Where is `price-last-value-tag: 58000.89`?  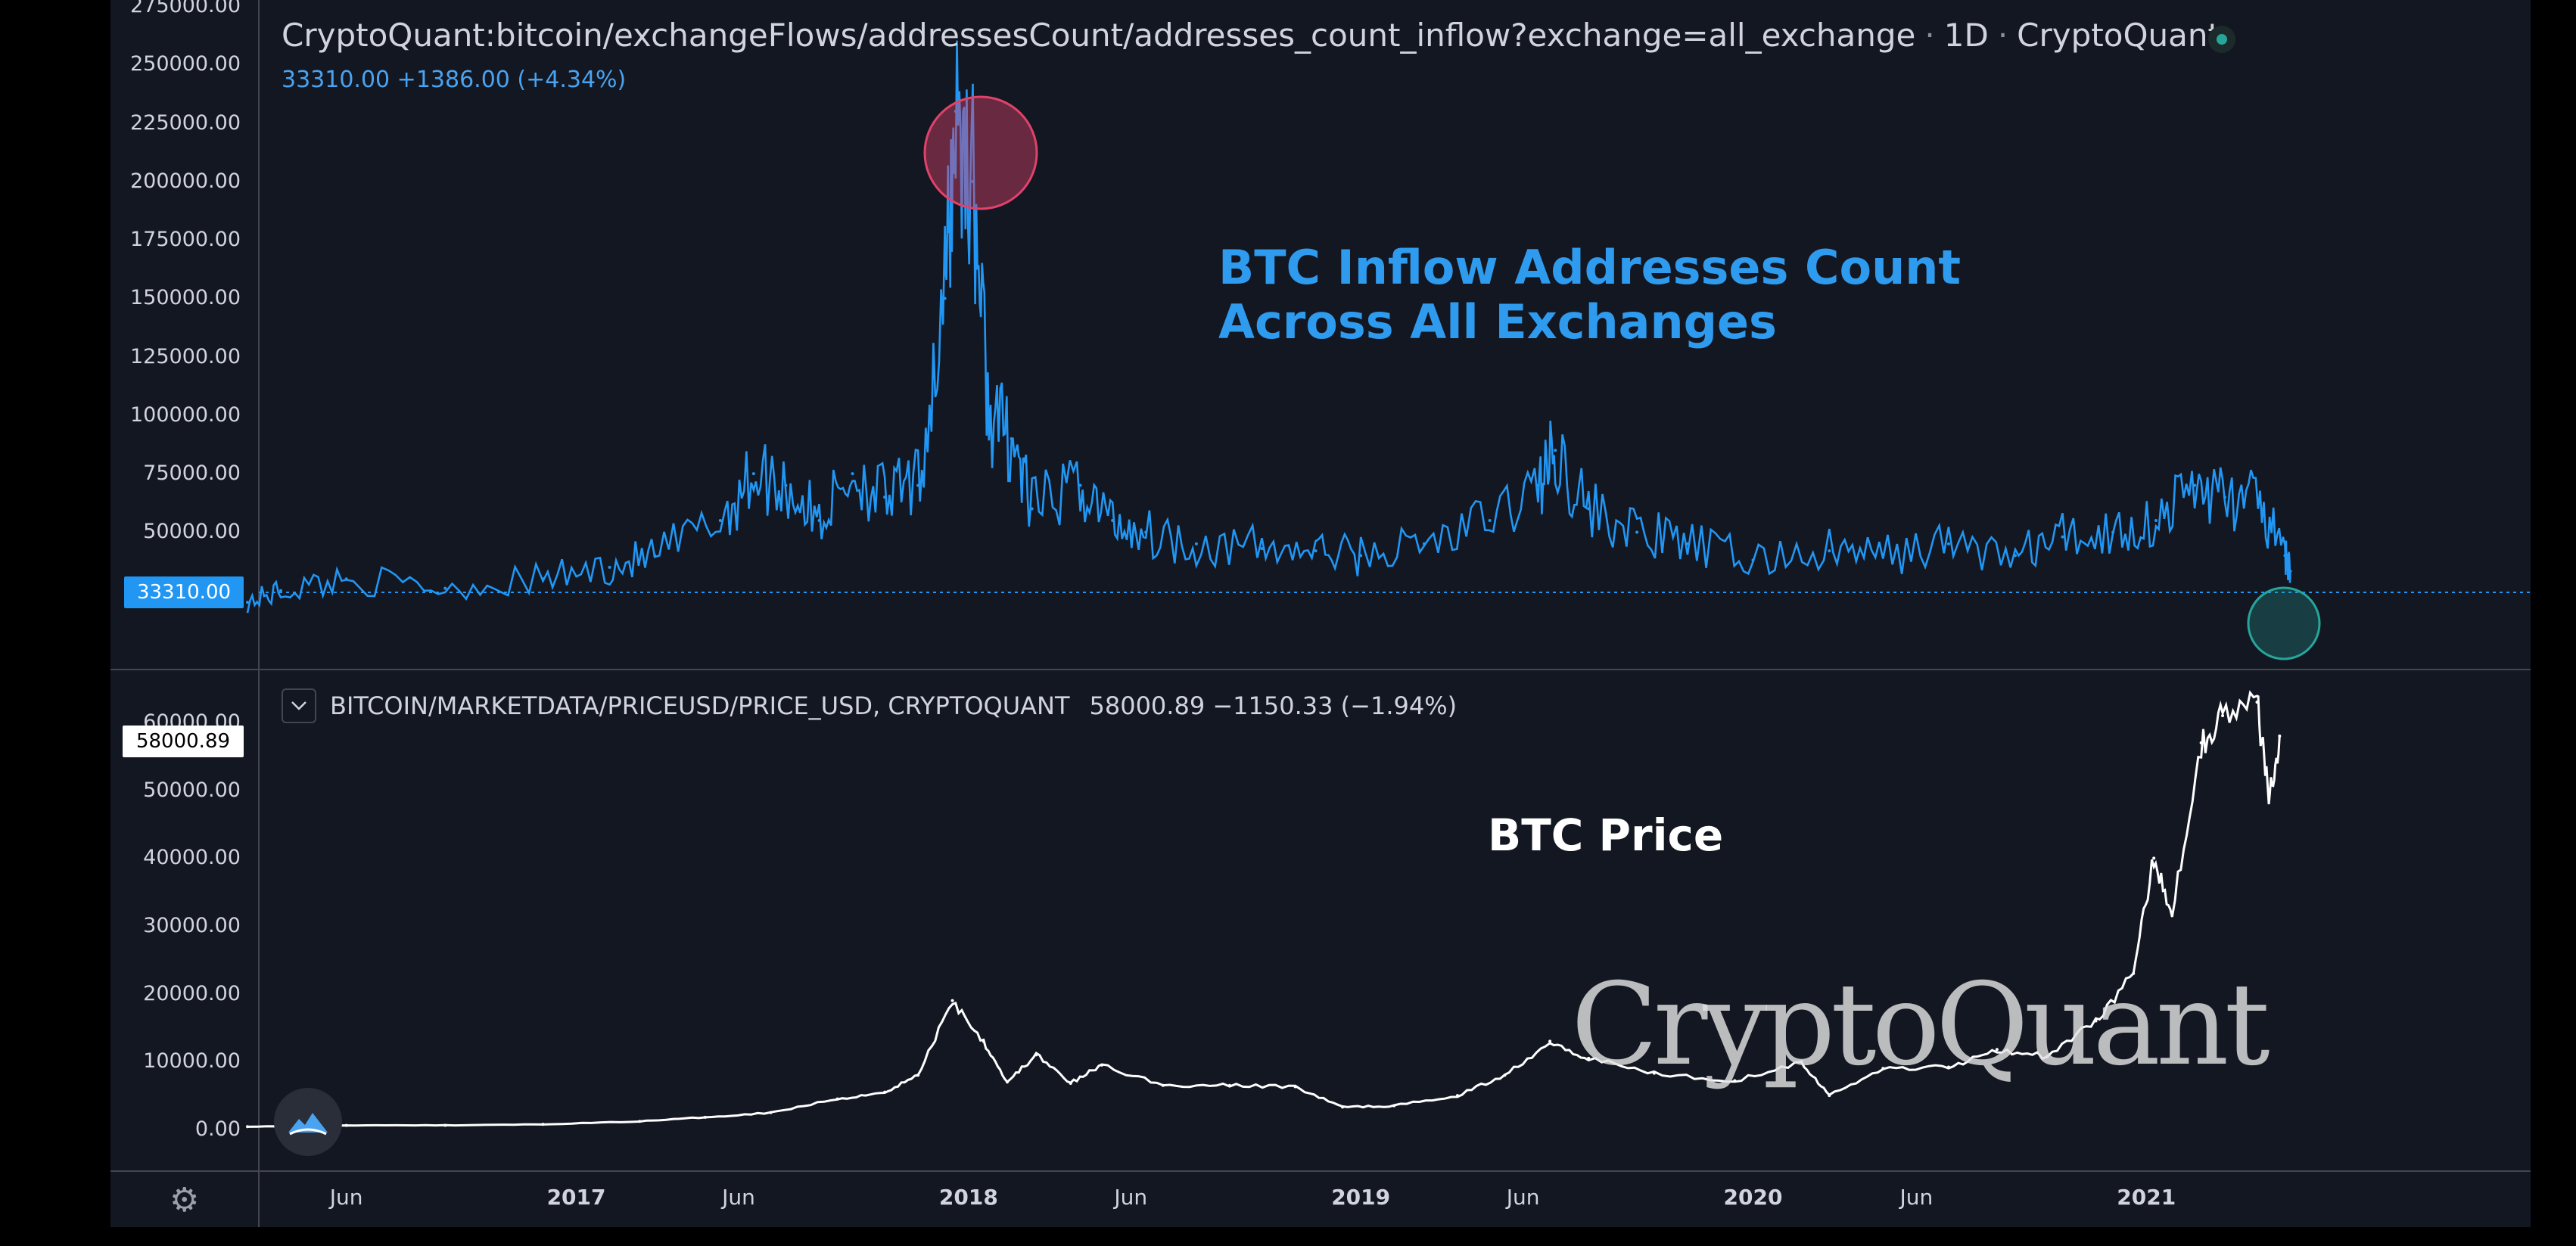
price-last-value-tag: 58000.89 is located at coordinates (183, 742).